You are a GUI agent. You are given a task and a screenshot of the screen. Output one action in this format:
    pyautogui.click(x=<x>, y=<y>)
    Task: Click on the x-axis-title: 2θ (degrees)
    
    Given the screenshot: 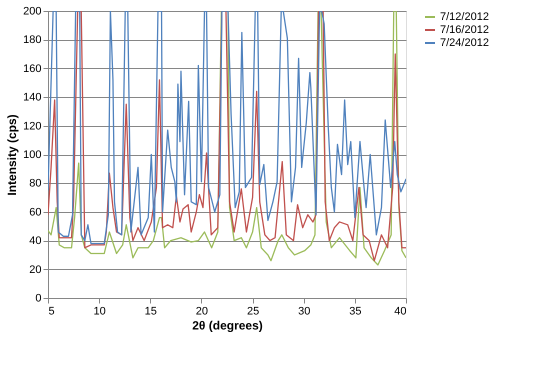 What is the action you would take?
    pyautogui.click(x=227, y=325)
    